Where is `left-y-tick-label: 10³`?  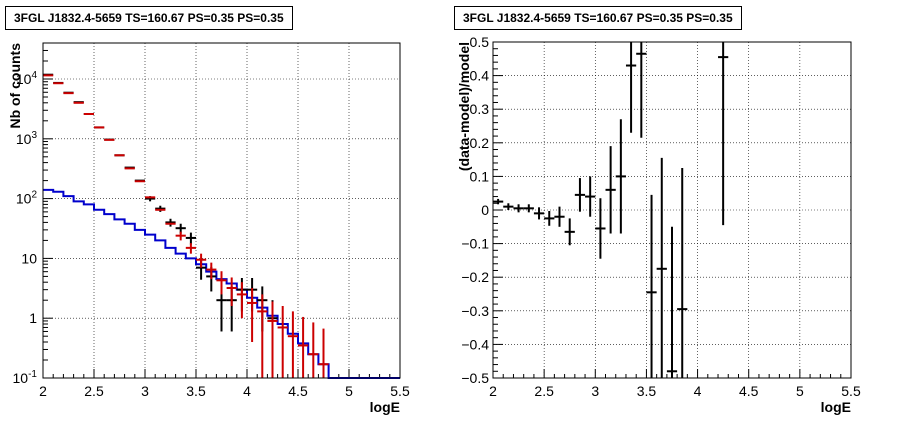 left-y-tick-label: 10³ is located at coordinates (27, 138).